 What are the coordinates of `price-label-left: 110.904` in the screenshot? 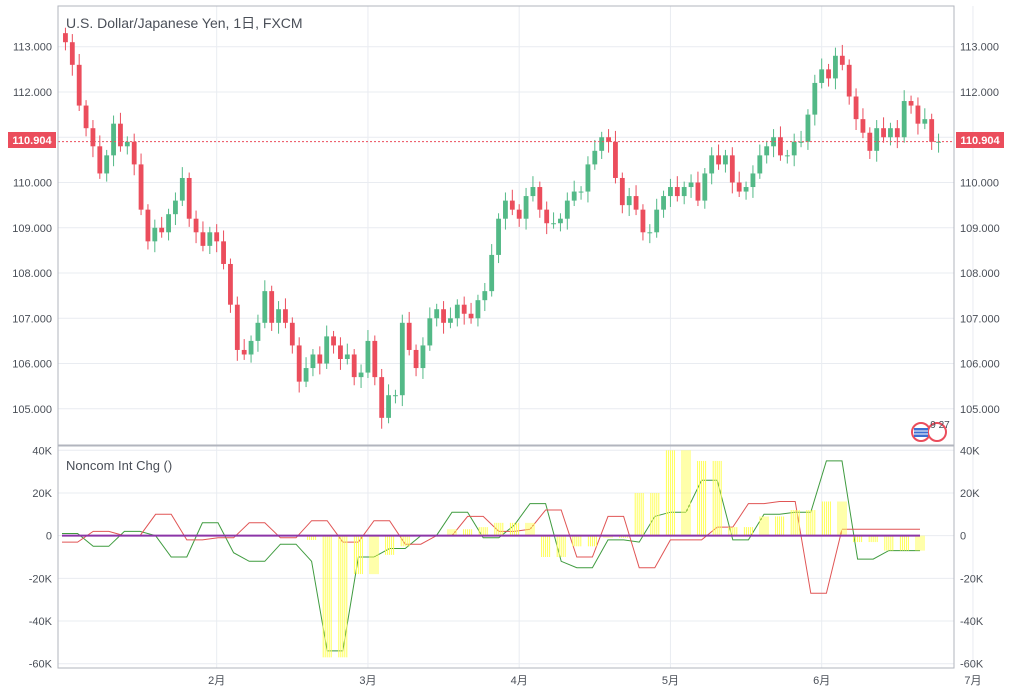 It's located at (32, 141).